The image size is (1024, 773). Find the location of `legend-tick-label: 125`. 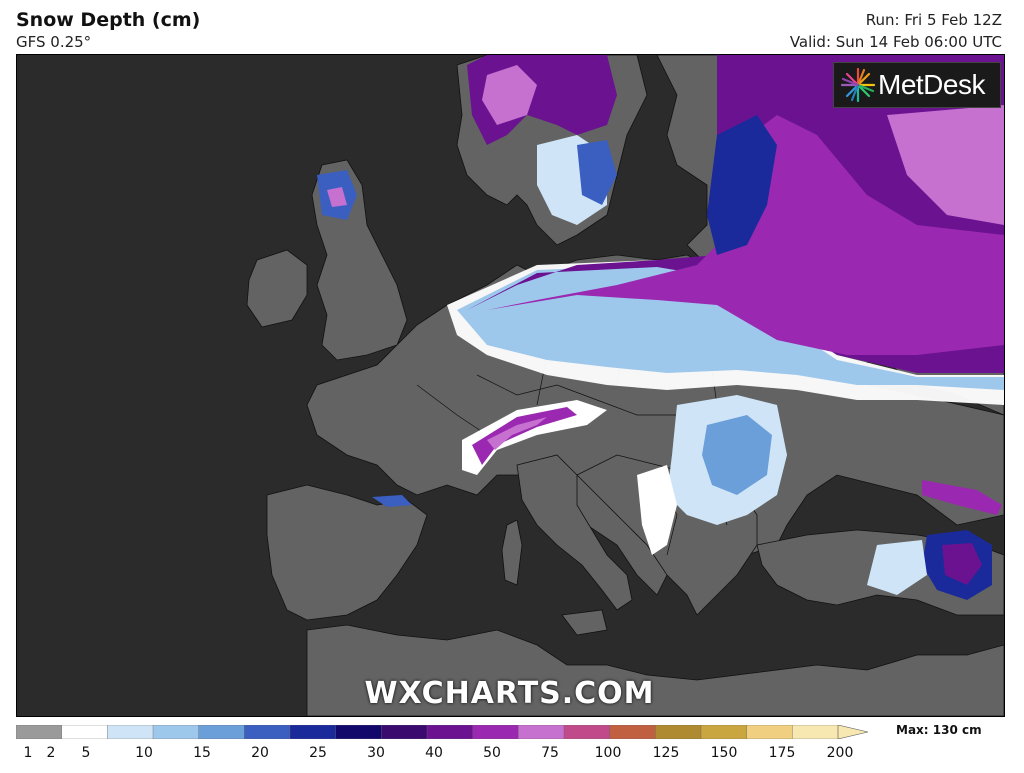

legend-tick-label: 125 is located at coordinates (666, 753).